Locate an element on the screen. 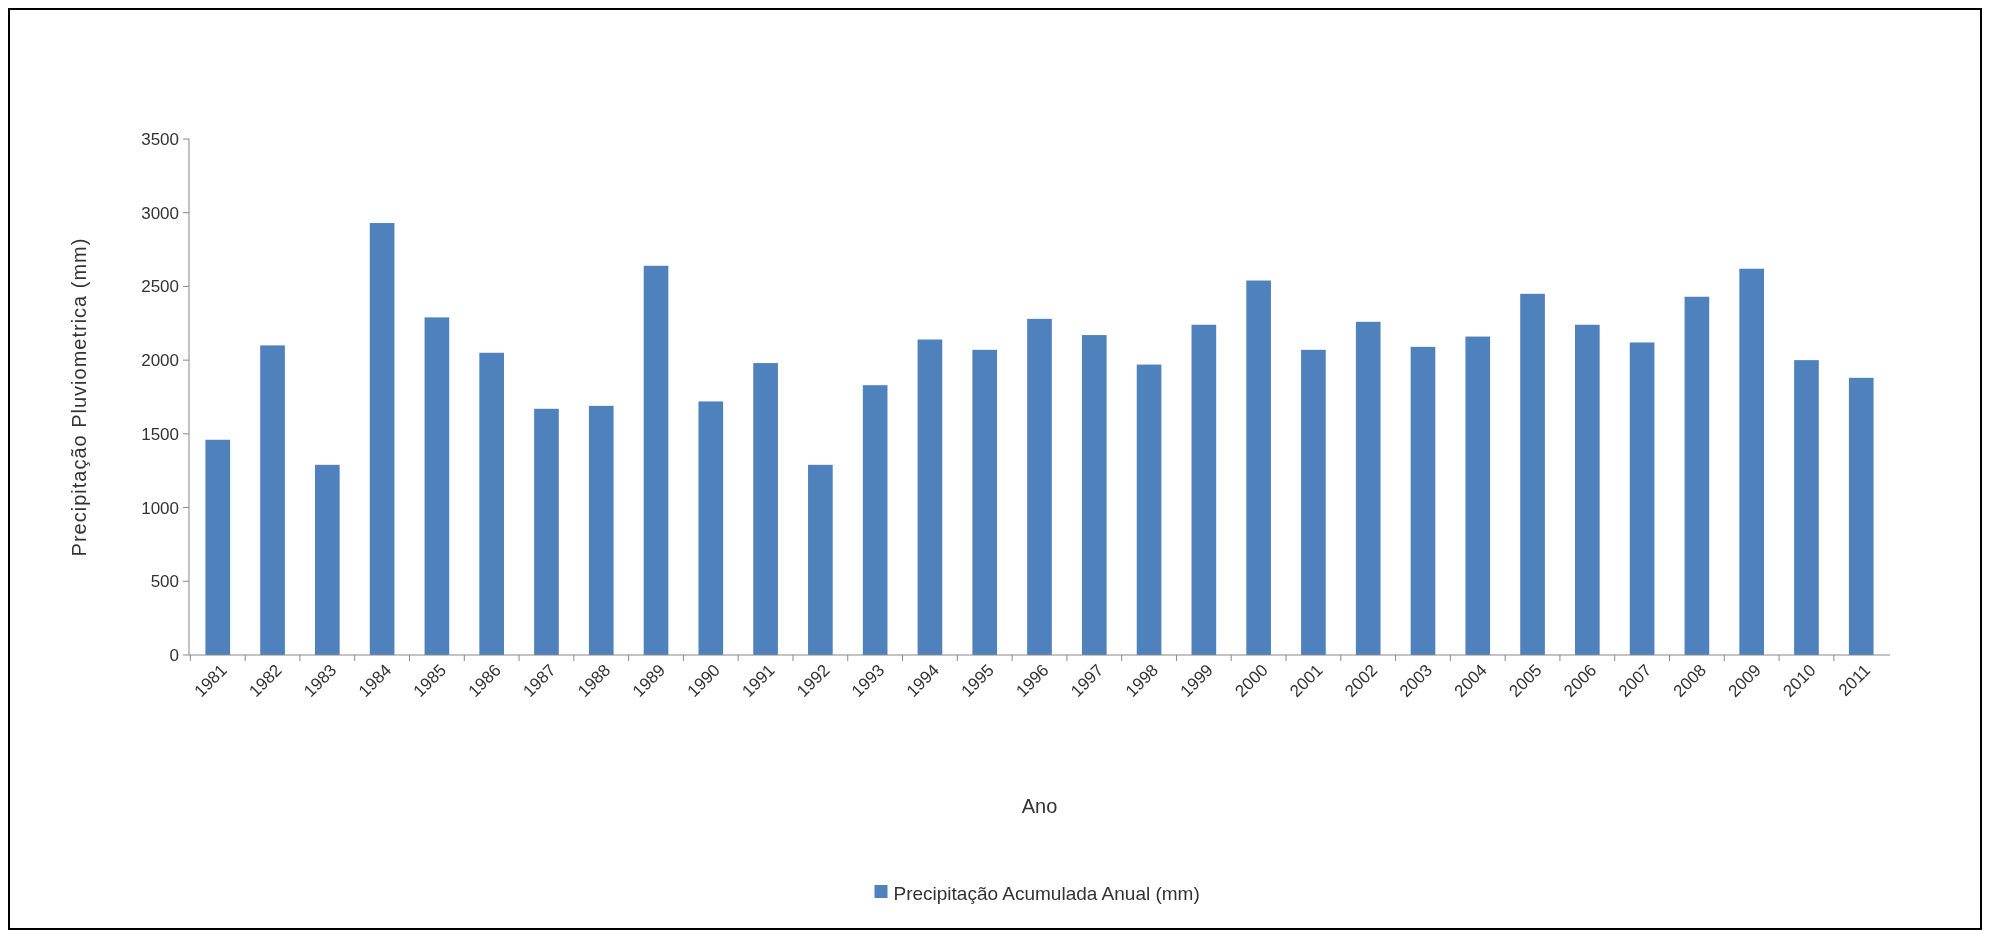 This screenshot has width=1990, height=938. y-tick-label: 2500 is located at coordinates (160, 287).